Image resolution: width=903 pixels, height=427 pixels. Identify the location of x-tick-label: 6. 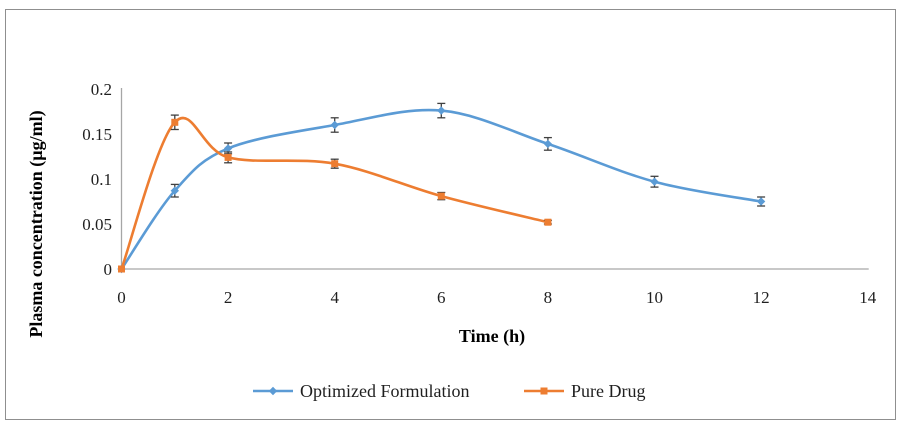
(441, 297).